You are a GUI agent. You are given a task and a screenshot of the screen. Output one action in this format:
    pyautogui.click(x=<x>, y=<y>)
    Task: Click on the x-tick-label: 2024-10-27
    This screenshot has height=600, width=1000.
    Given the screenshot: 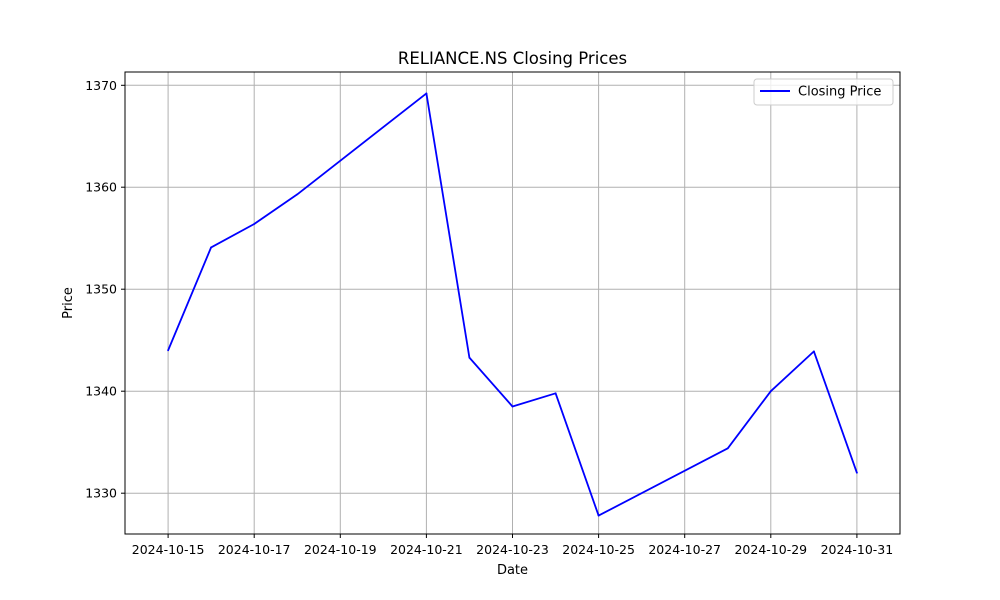 What is the action you would take?
    pyautogui.click(x=684, y=549)
    